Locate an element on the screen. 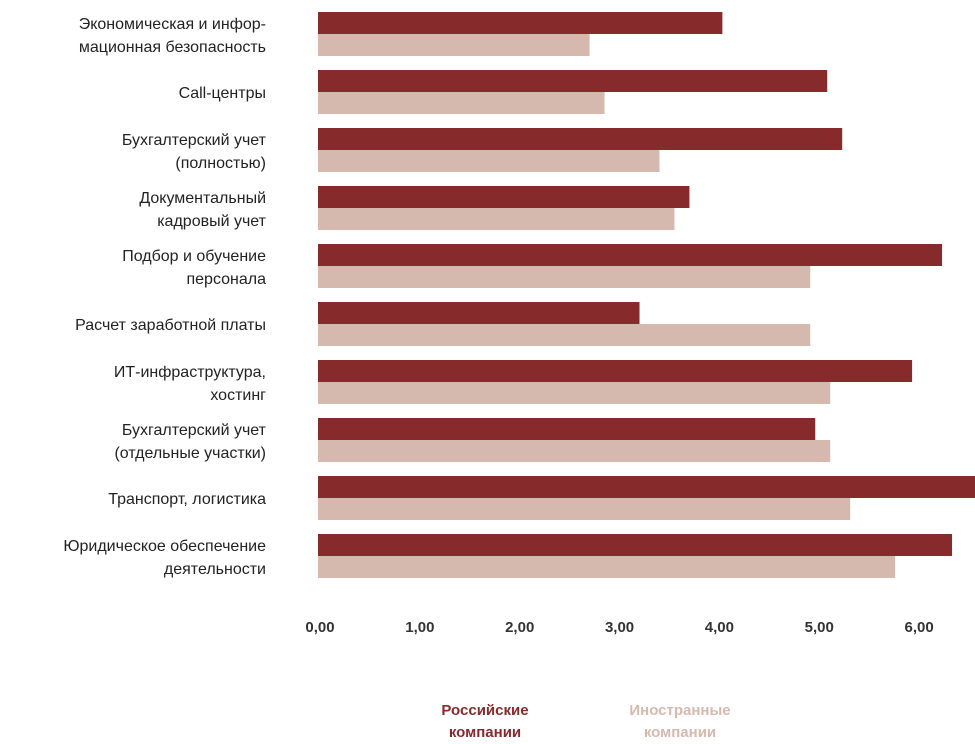  category-label-line: Экономическая и инфор- is located at coordinates (172, 24).